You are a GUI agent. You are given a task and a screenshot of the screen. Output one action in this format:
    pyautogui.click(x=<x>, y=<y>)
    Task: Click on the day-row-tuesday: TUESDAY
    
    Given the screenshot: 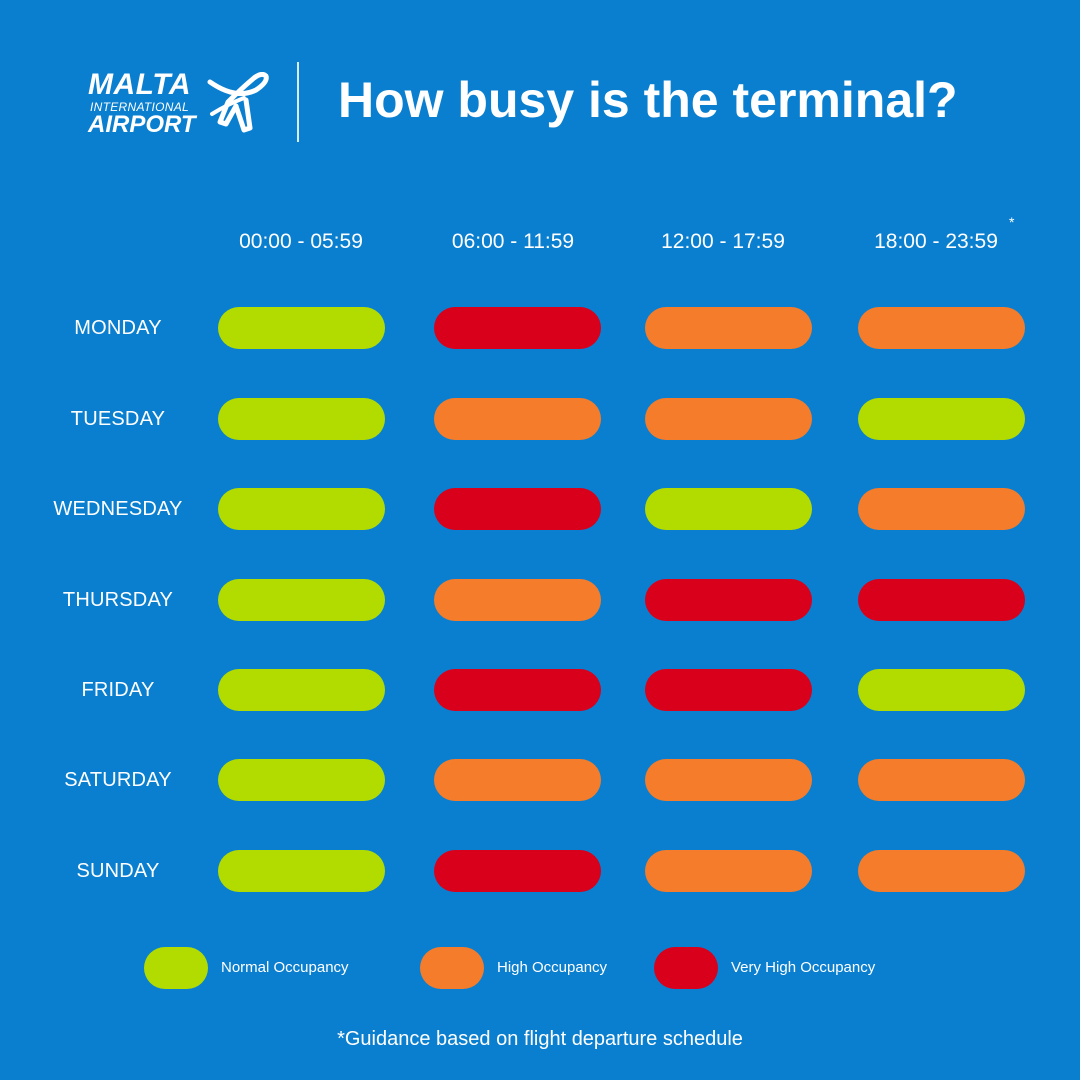 What is the action you would take?
    pyautogui.click(x=540, y=419)
    